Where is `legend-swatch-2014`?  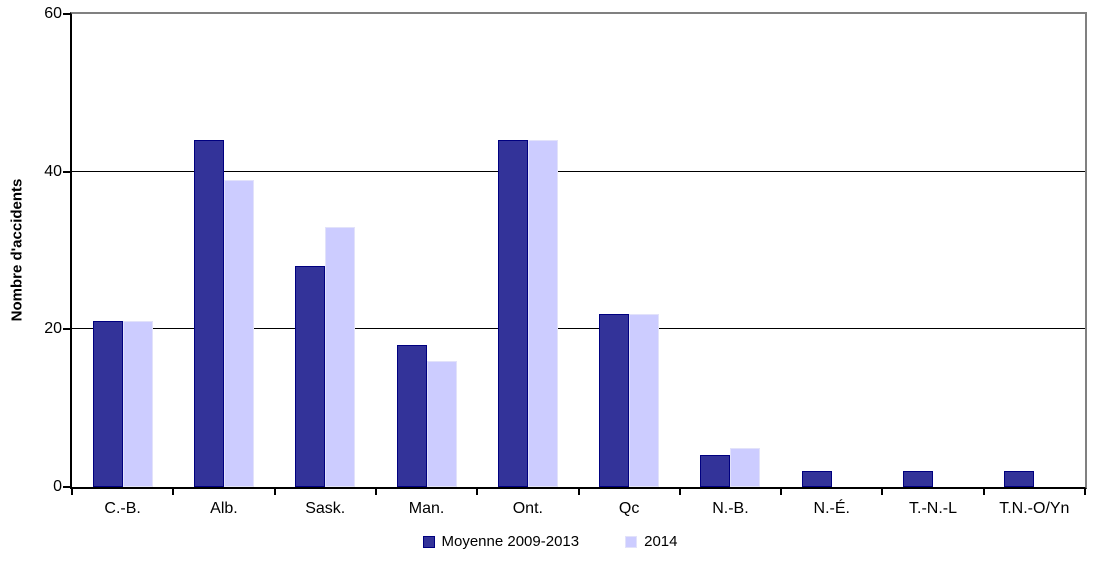 legend-swatch-2014 is located at coordinates (631, 541).